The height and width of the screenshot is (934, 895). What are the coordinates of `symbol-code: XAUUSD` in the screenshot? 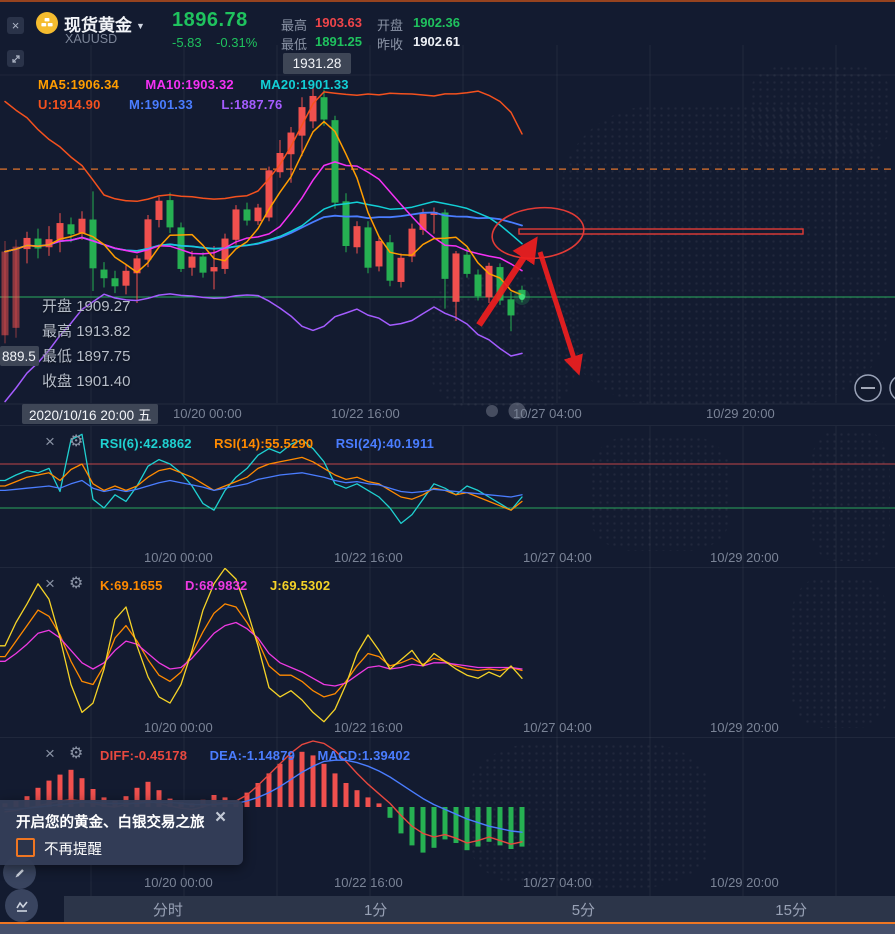 It's located at (91, 39).